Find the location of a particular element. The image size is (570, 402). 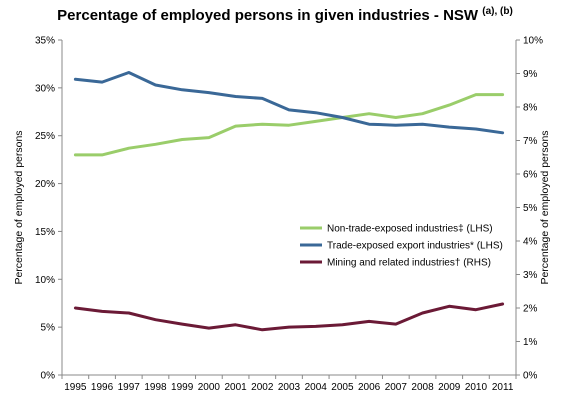

right-y-tick-label: 7% is located at coordinates (530, 141).